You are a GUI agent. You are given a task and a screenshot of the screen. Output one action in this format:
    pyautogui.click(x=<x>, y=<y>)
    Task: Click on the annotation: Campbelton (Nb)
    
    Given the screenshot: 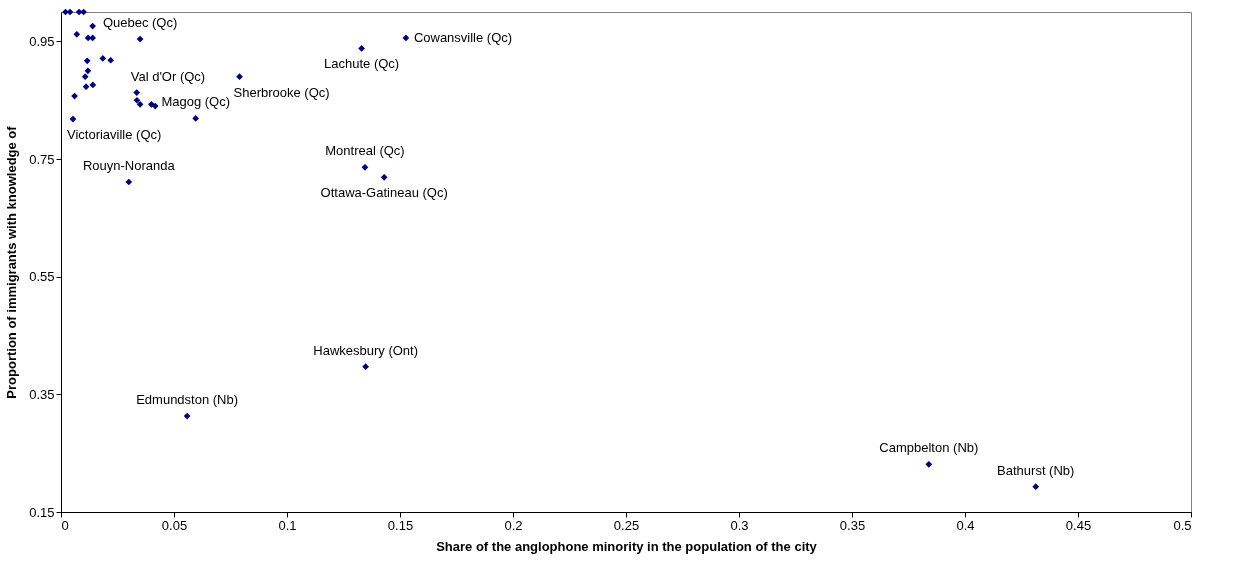 What is the action you would take?
    pyautogui.click(x=929, y=448)
    